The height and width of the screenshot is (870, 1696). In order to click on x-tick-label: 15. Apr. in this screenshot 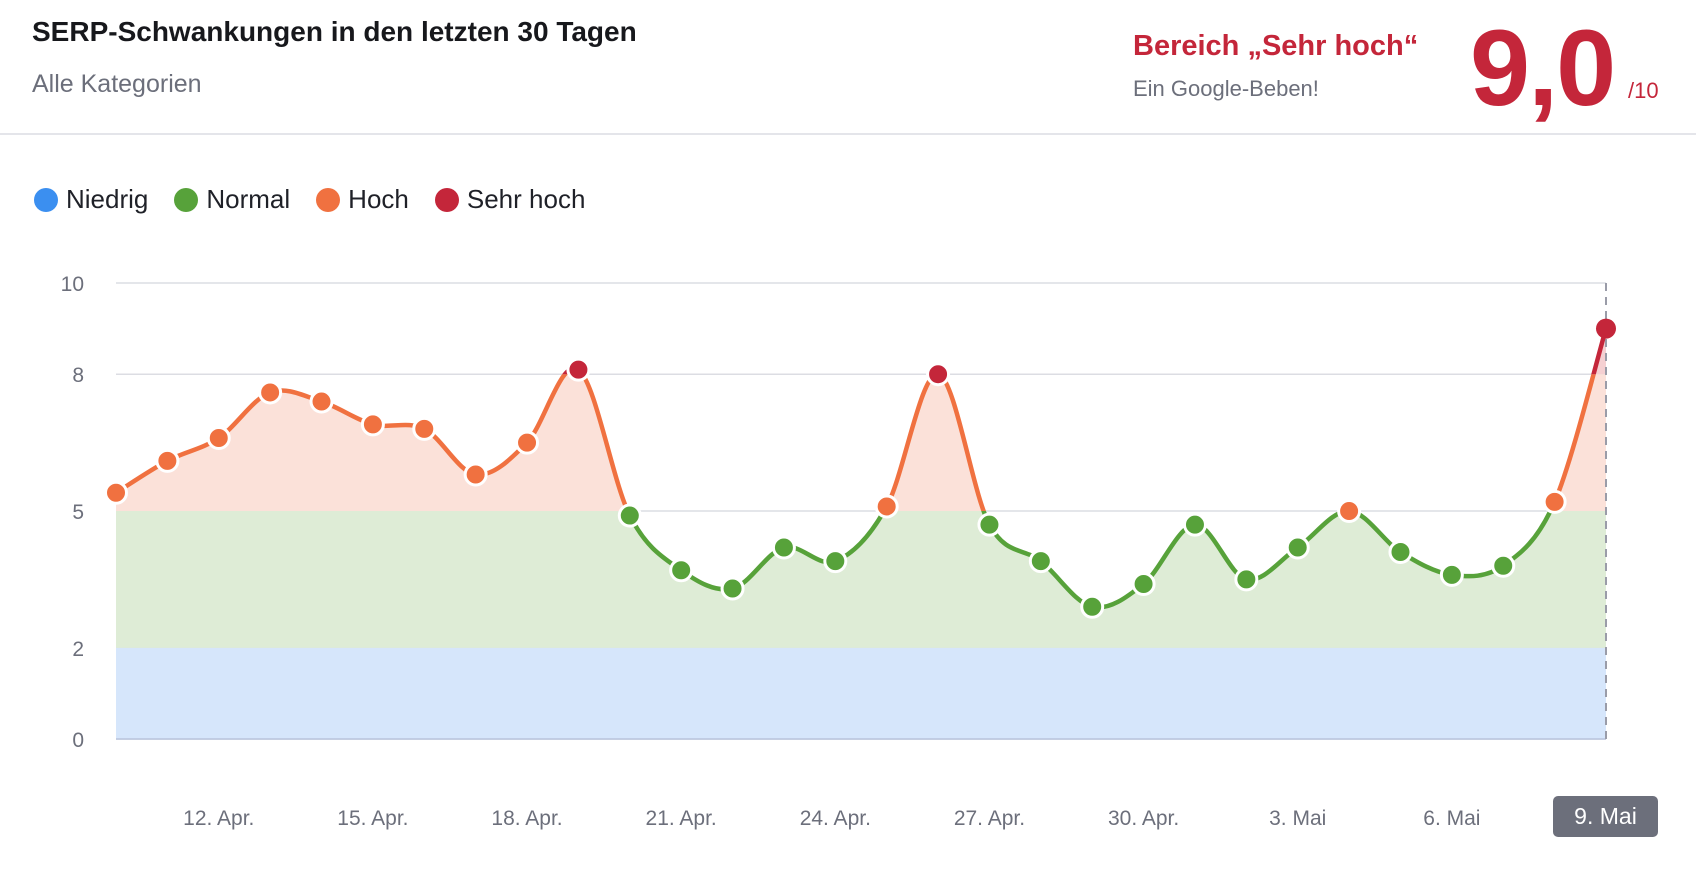, I will do `click(372, 818)`.